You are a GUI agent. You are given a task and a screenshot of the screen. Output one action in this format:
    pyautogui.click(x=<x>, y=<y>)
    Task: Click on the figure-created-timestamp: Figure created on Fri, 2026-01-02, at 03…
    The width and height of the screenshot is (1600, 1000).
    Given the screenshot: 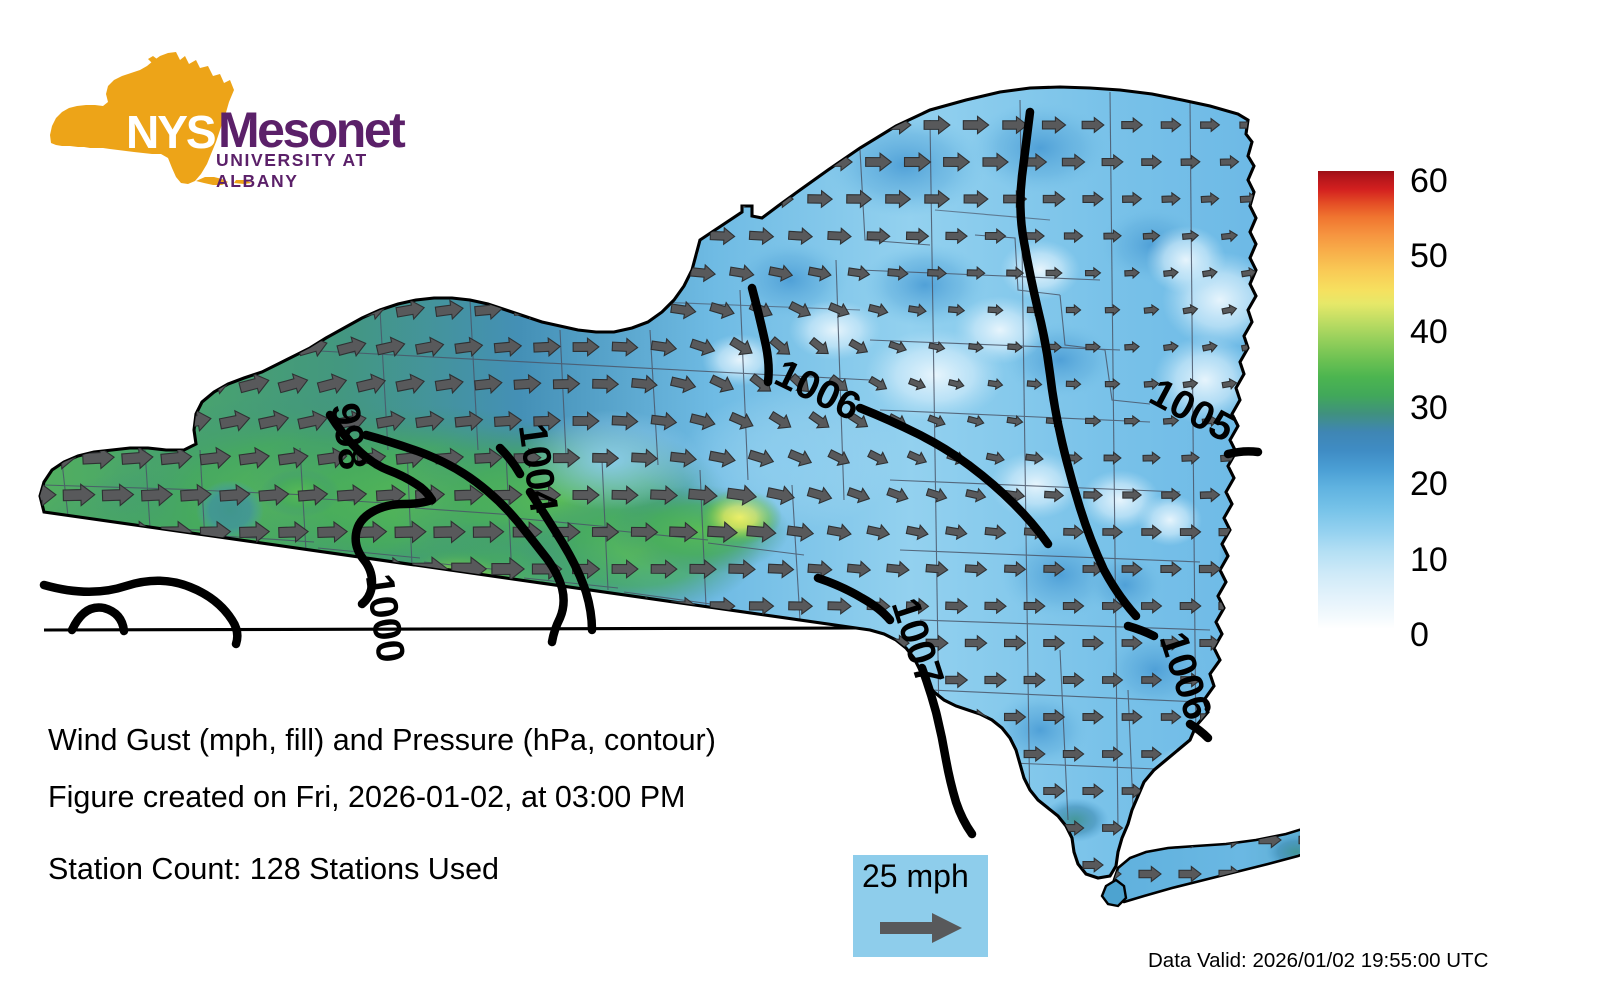 What is the action you would take?
    pyautogui.click(x=367, y=797)
    